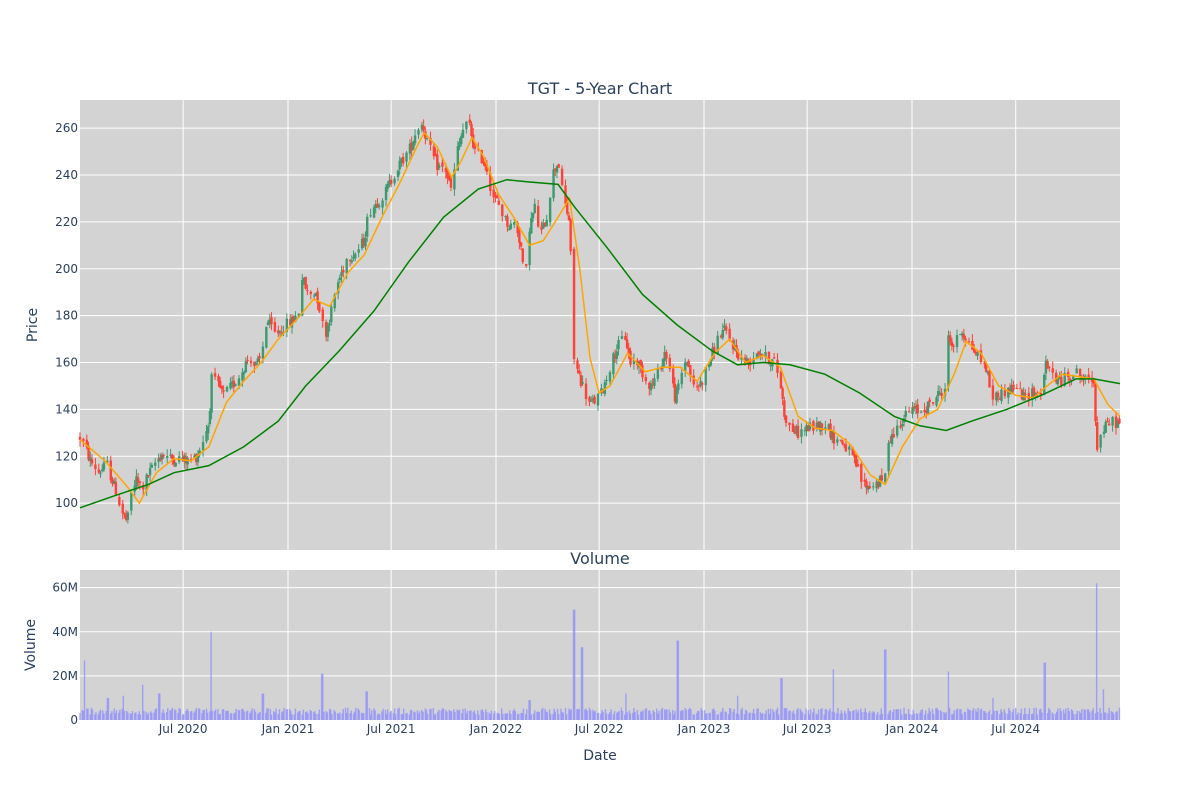 This screenshot has width=1200, height=800. Describe the element at coordinates (66, 363) in the screenshot. I see `price-y-tick-label: 160` at that location.